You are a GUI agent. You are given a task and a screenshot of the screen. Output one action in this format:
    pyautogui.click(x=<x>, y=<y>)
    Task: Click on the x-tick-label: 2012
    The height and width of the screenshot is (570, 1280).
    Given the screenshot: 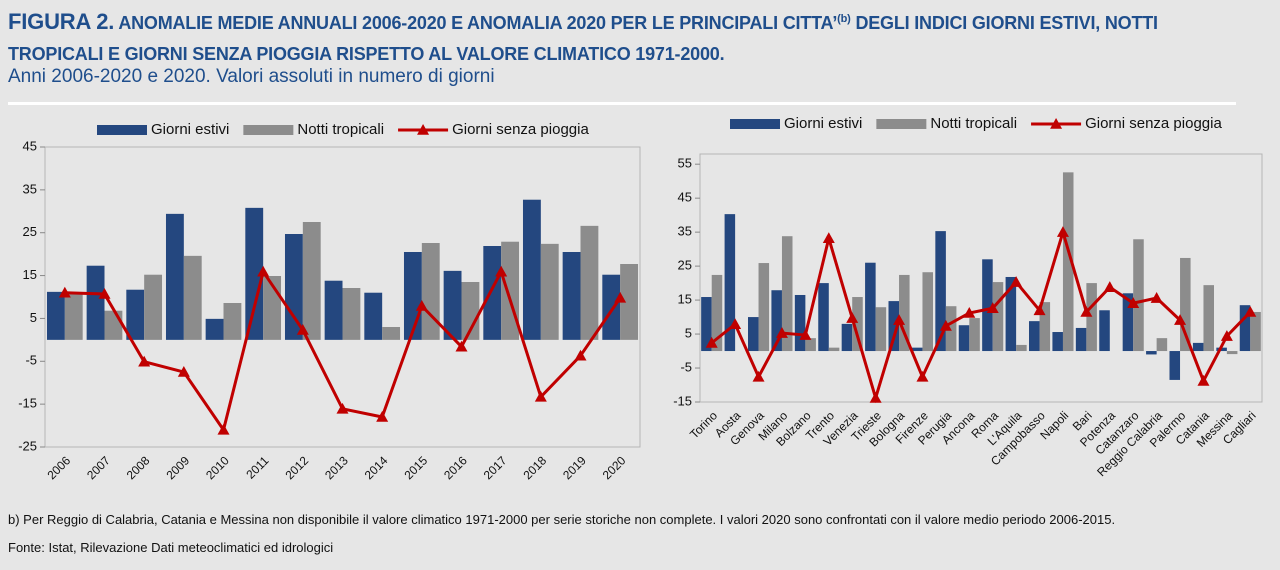 What is the action you would take?
    pyautogui.click(x=296, y=467)
    